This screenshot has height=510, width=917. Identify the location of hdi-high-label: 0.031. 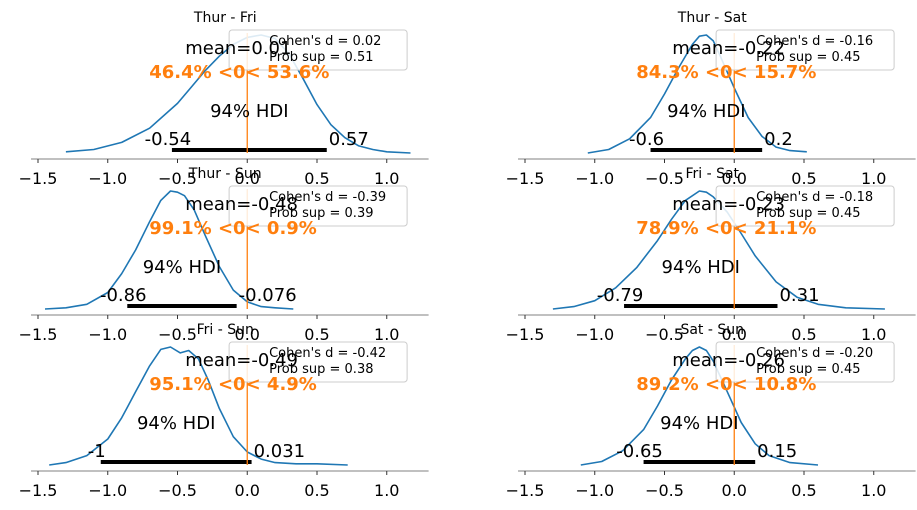
(280, 451).